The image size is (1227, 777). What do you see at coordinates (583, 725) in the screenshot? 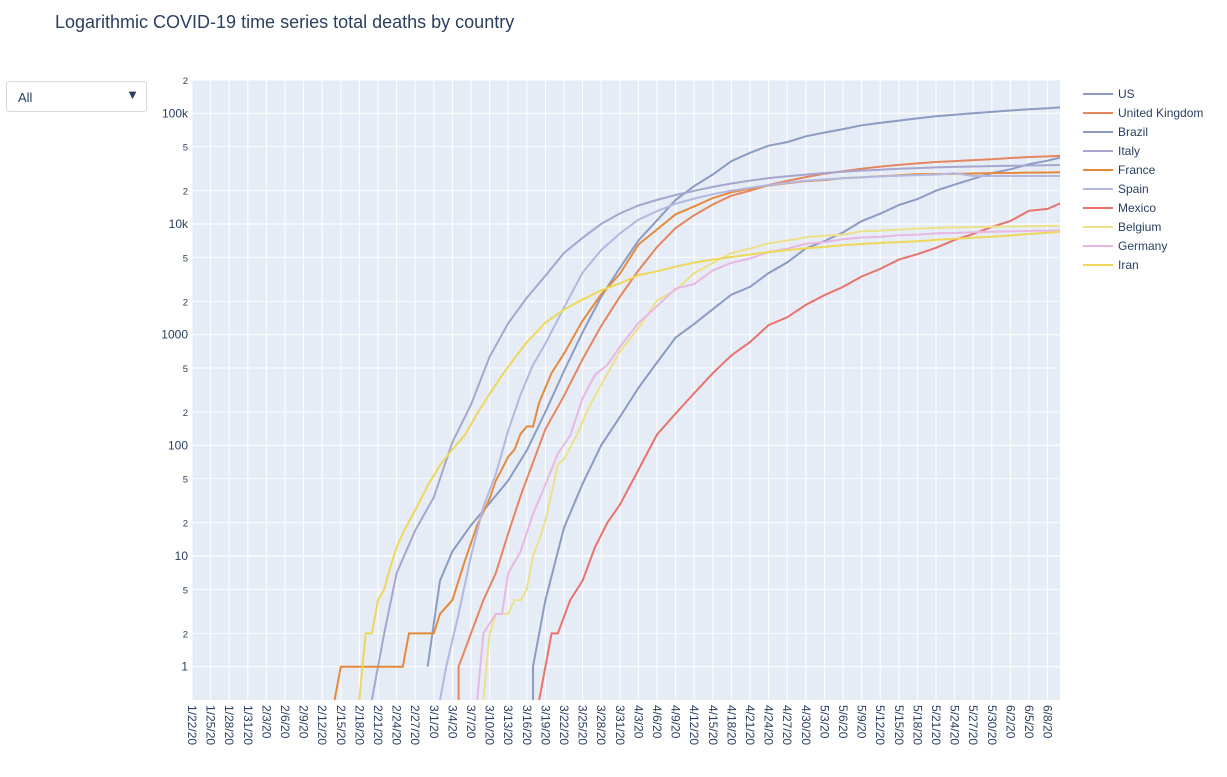
I see `x-tick-label: 3/25/20` at bounding box center [583, 725].